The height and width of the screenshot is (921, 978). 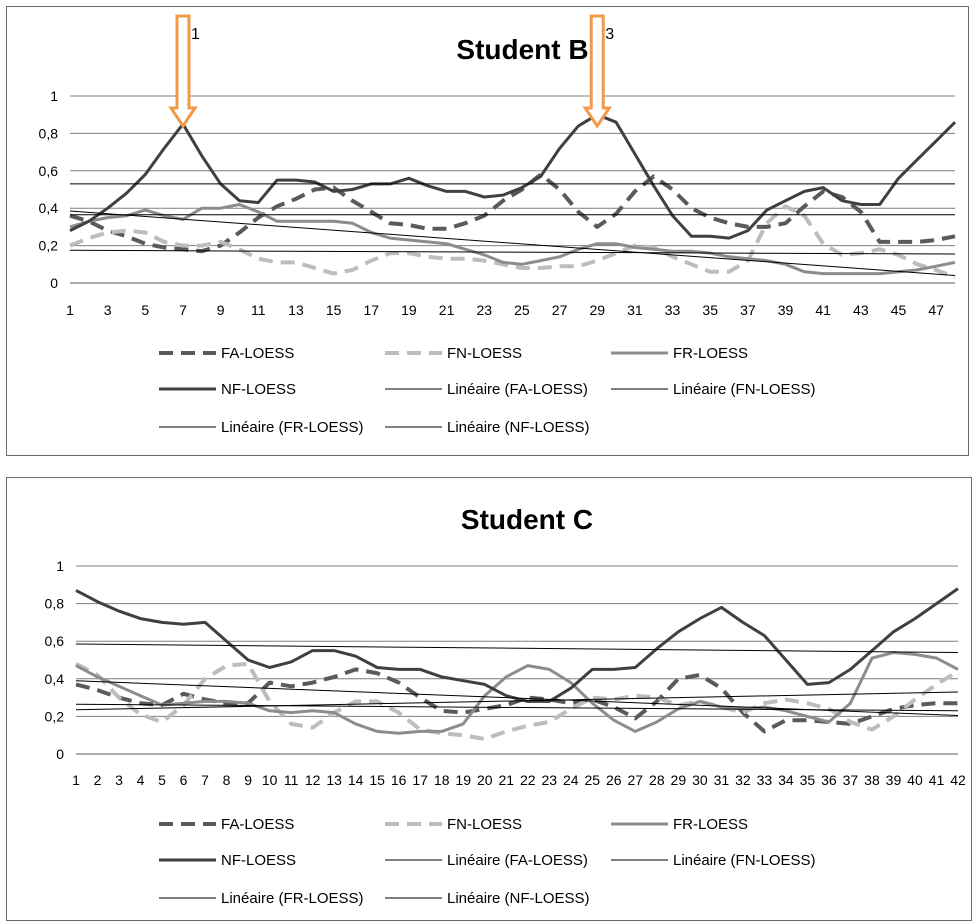 I want to click on annotation-arrow-1: 1, so click(x=184, y=71).